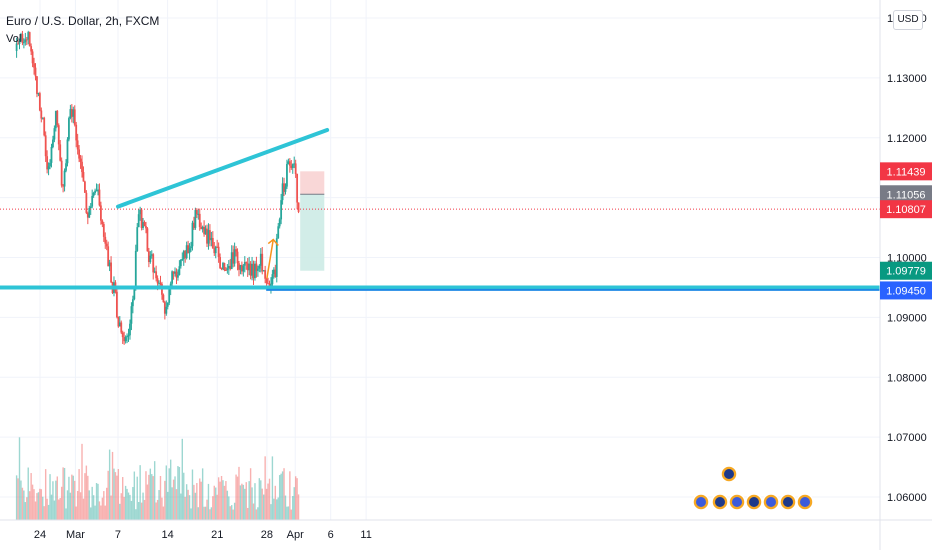  I want to click on economic-events, so click(753, 488).